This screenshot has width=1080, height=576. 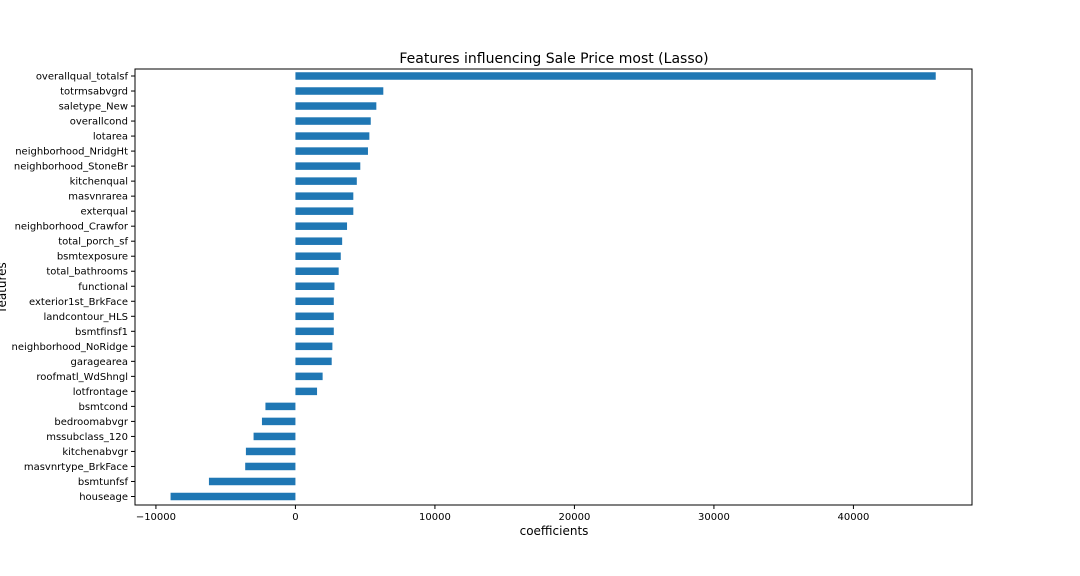 What do you see at coordinates (82, 377) in the screenshot?
I see `y-tick-label: roofmatl_WdShngl` at bounding box center [82, 377].